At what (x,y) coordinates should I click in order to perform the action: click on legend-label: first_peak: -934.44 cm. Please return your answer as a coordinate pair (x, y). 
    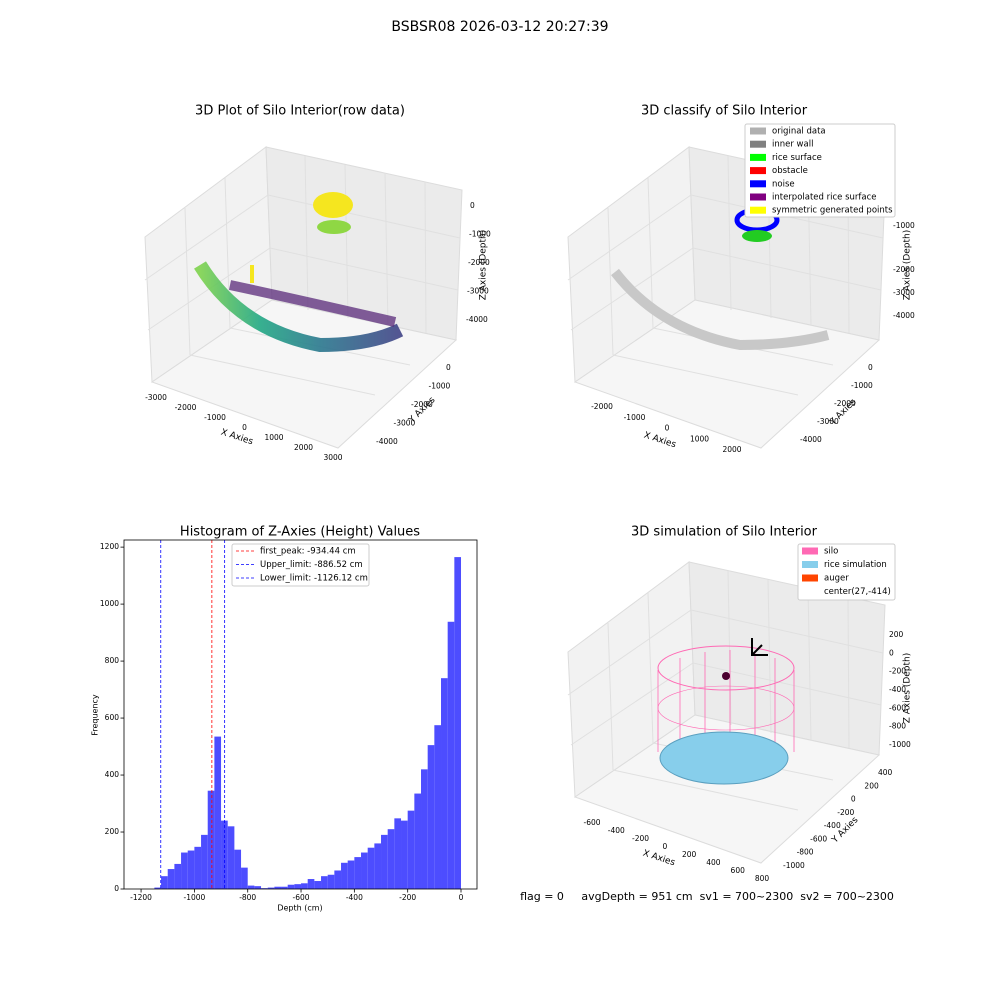
    Looking at the image, I should click on (308, 552).